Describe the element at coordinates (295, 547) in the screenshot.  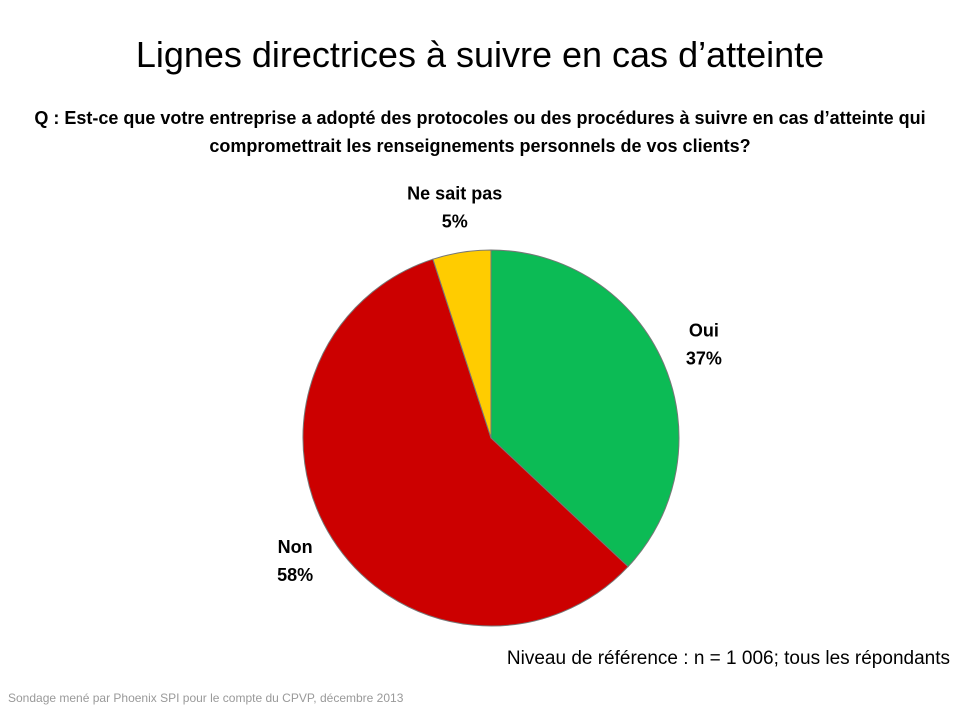
I see `slice-label: Non` at that location.